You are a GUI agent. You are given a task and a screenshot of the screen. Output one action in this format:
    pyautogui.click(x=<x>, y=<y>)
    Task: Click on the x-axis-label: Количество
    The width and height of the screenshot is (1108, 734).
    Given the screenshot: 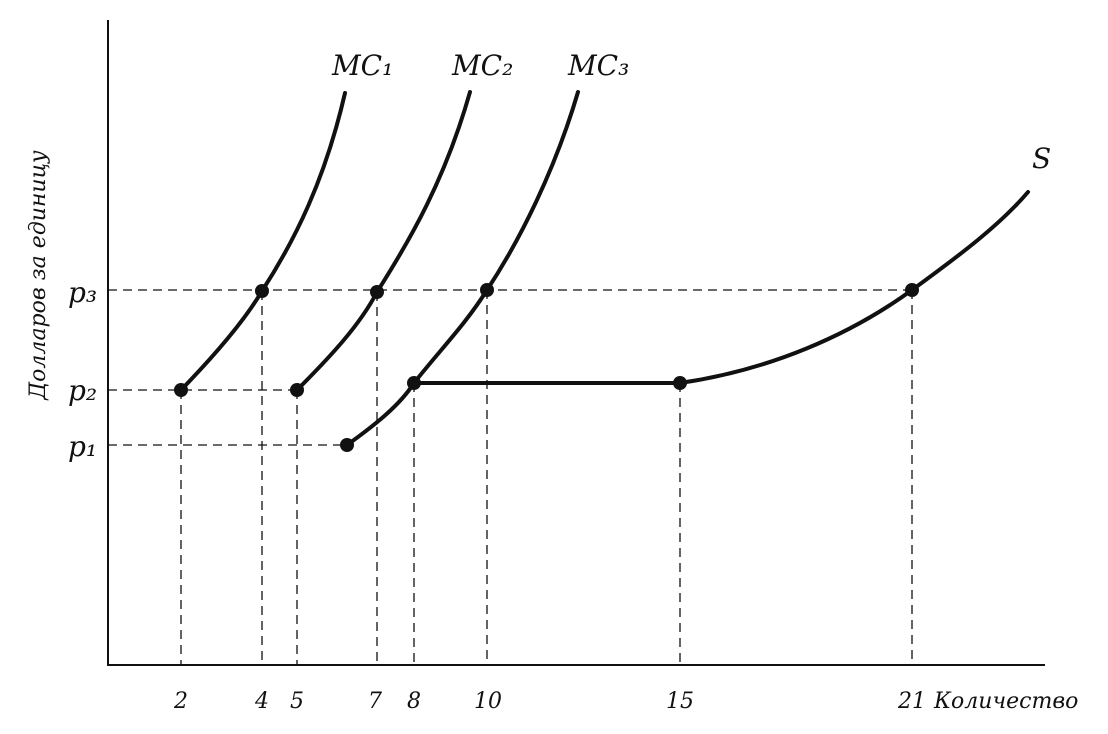 What is the action you would take?
    pyautogui.click(x=1005, y=701)
    